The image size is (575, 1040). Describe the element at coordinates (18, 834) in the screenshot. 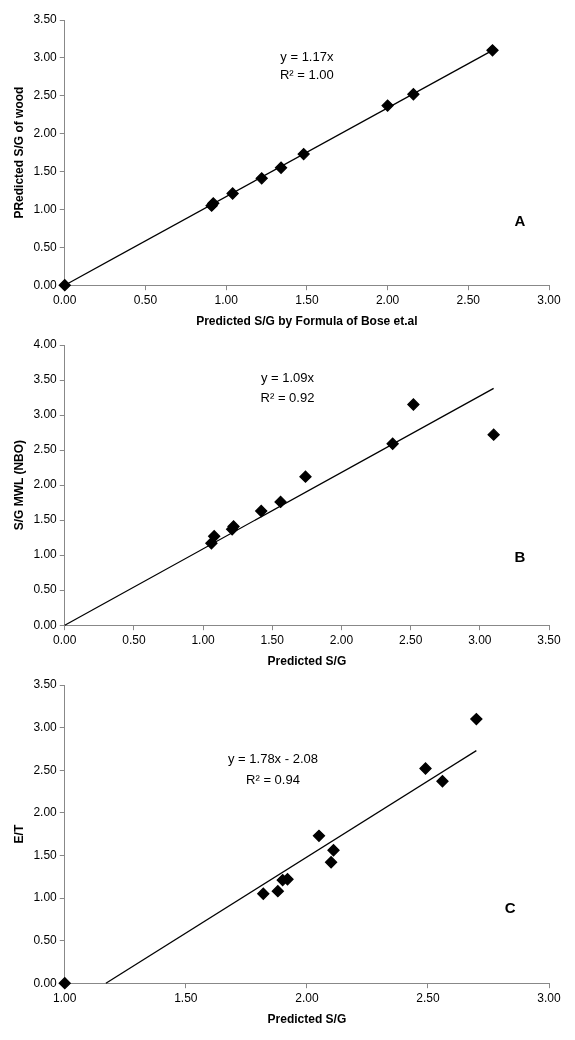

I see `y-axis-title: E/T` at that location.